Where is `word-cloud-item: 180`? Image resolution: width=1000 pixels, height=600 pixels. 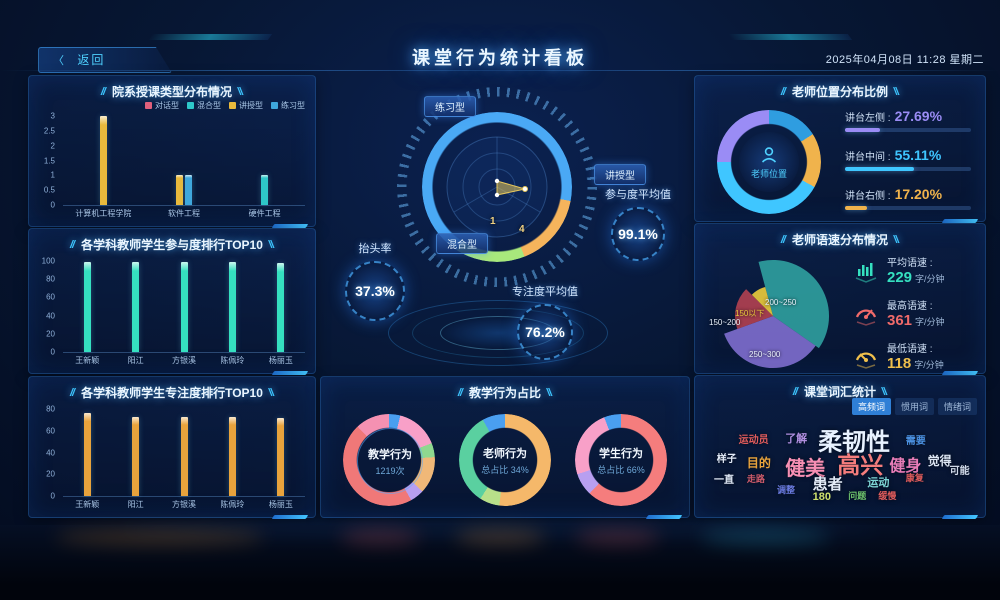 word-cloud-item: 180 is located at coordinates (821, 497).